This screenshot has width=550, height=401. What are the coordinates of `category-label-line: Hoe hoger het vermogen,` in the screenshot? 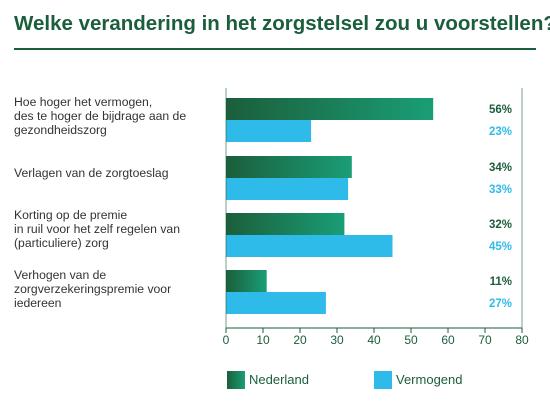 It's located at (83, 102).